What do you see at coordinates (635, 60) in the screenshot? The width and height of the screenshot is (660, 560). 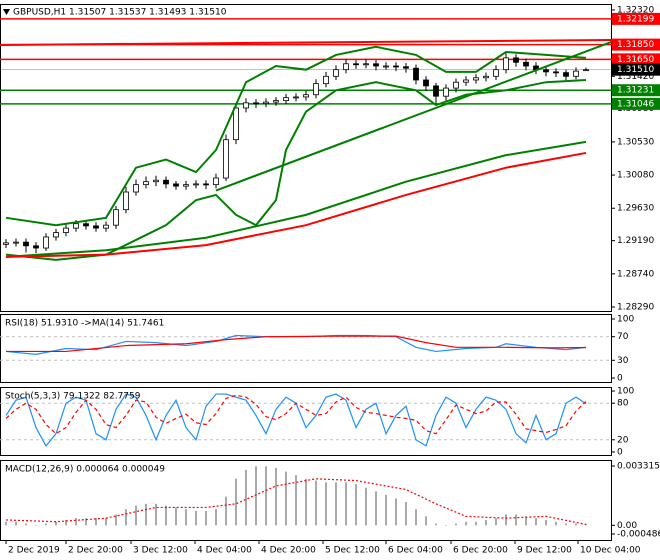 I see `level-label: 1.31650` at bounding box center [635, 60].